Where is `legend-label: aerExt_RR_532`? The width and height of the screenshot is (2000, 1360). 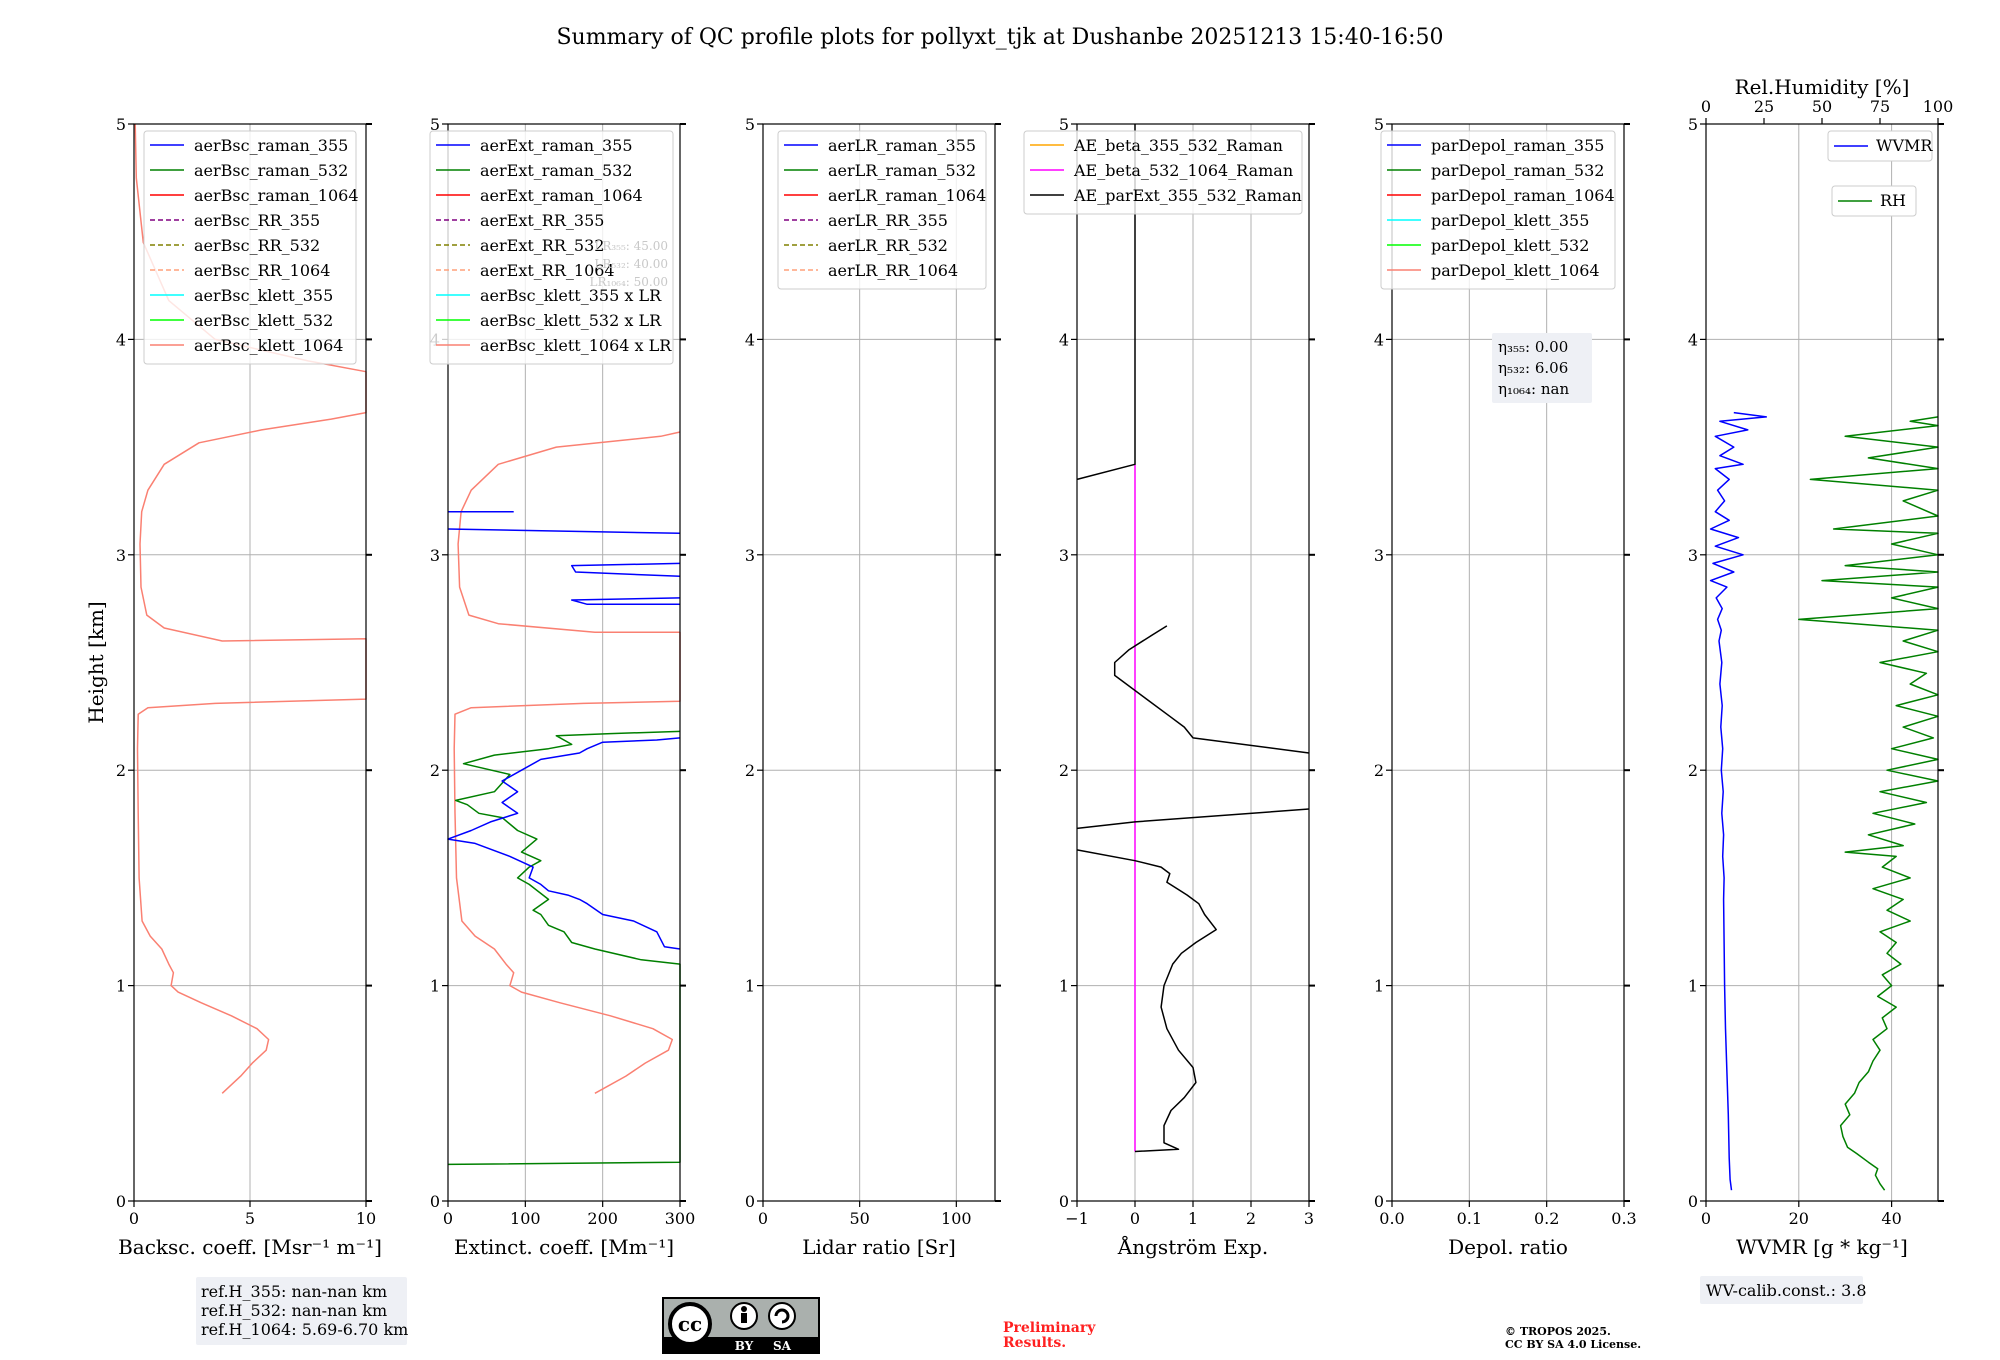 legend-label: aerExt_RR_532 is located at coordinates (542, 245).